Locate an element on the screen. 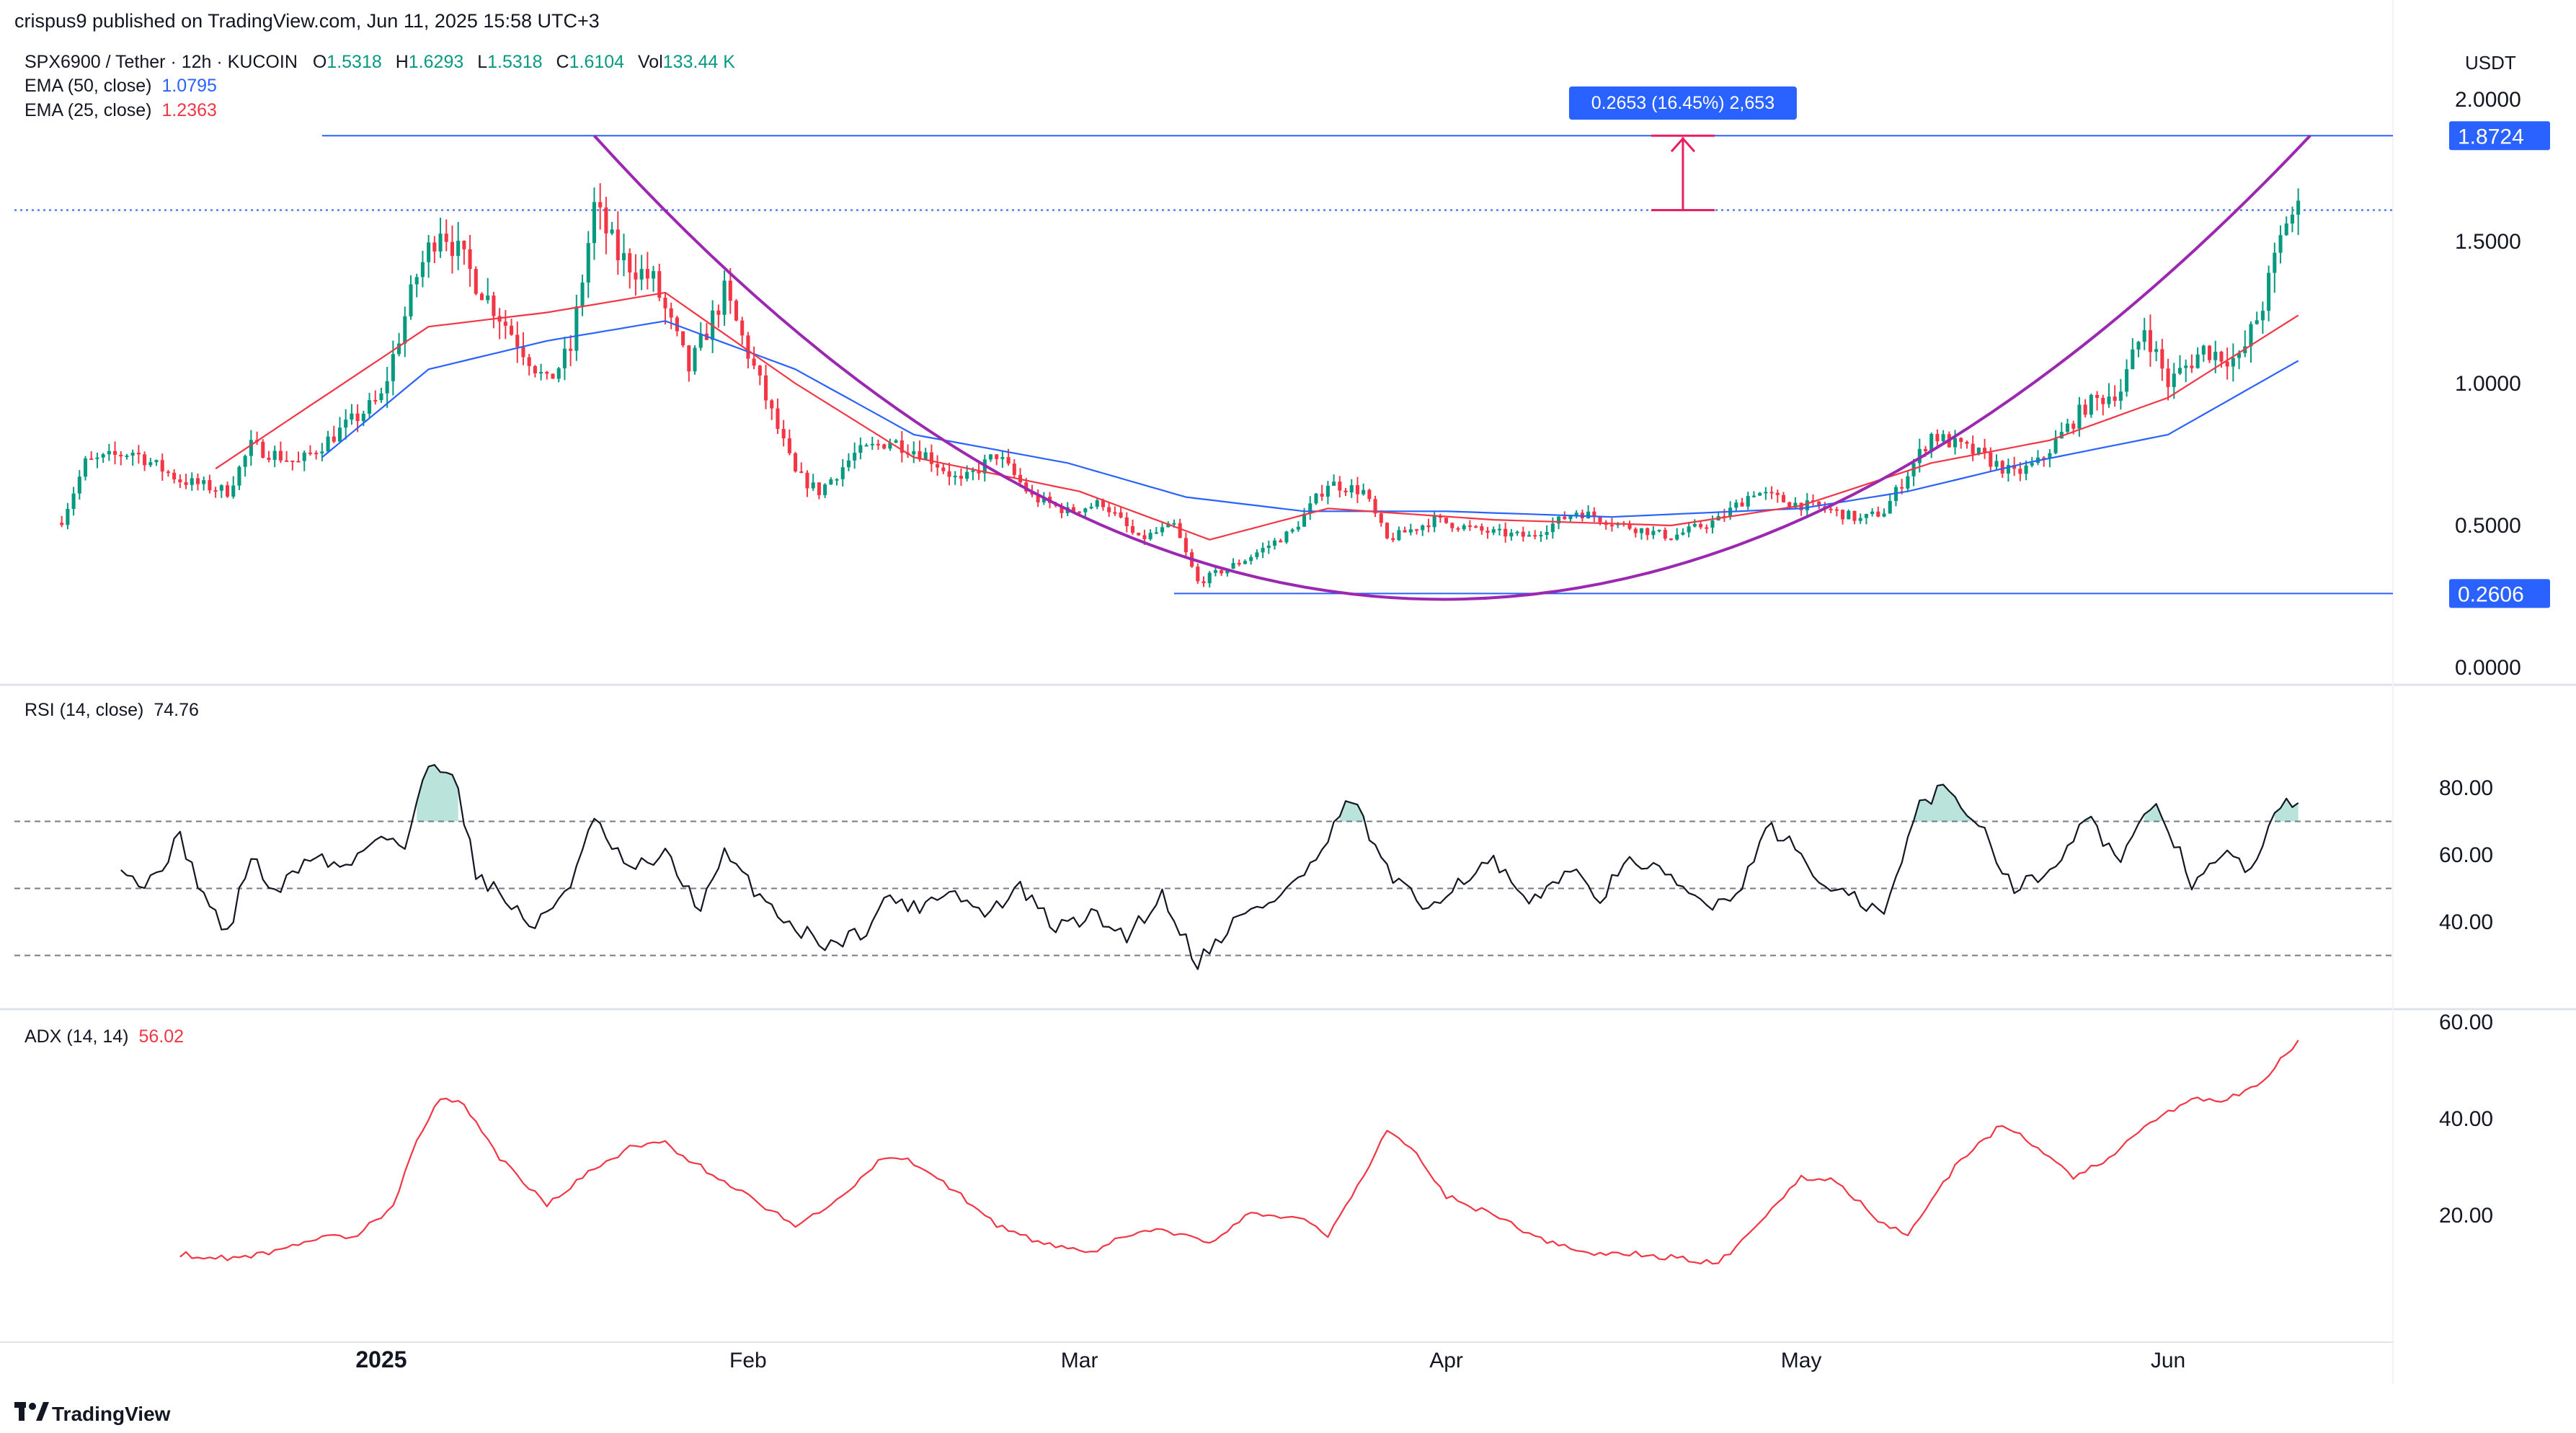 Image resolution: width=2576 pixels, height=1433 pixels. resistance-price-badge is located at coordinates (2499, 136).